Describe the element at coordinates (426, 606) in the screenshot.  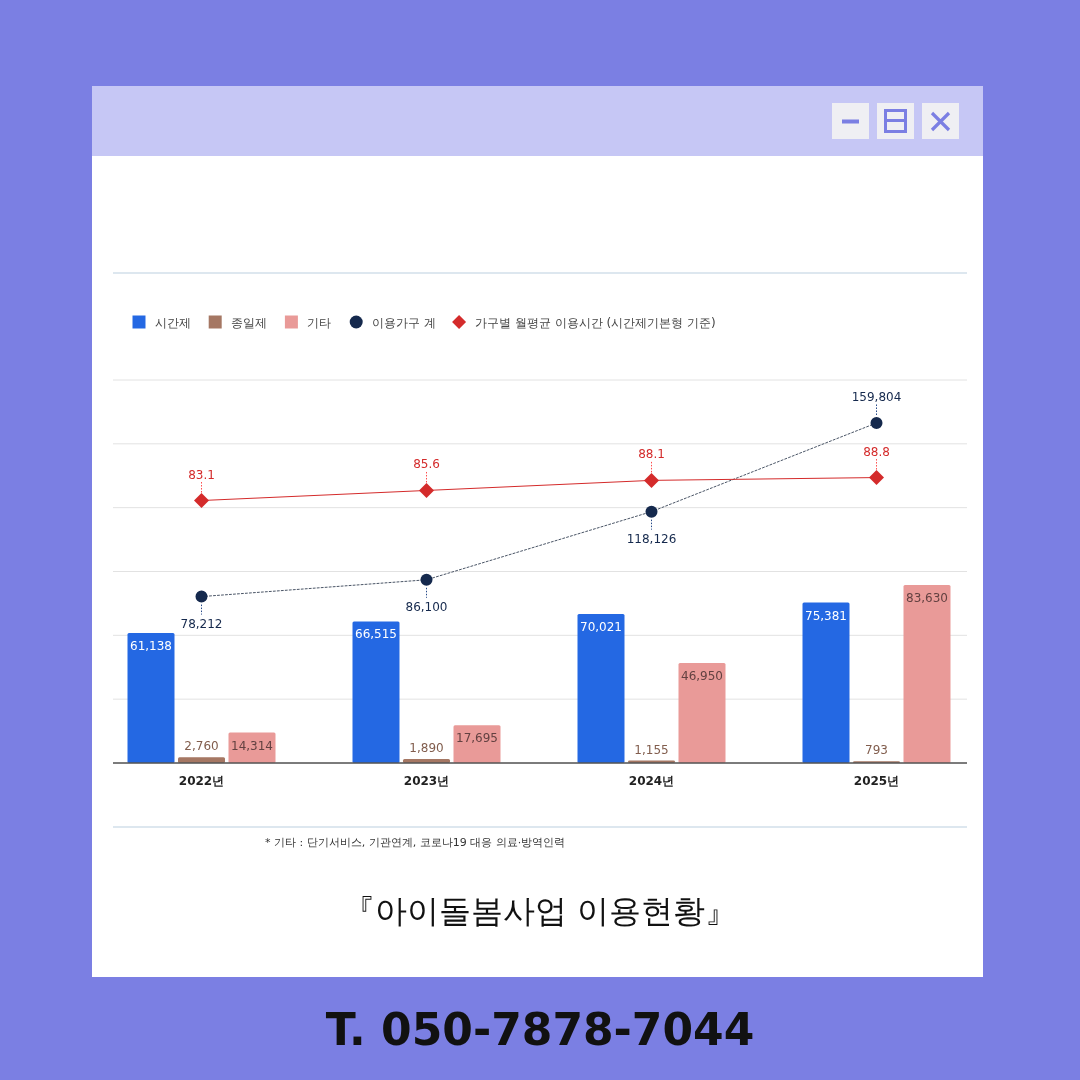
I see `data-label: 86,100` at that location.